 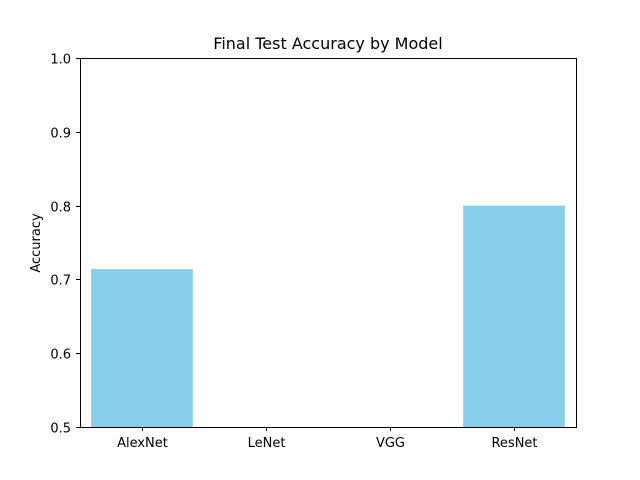 I want to click on x-tick-label-alexnet: AlexNet, so click(x=142, y=443).